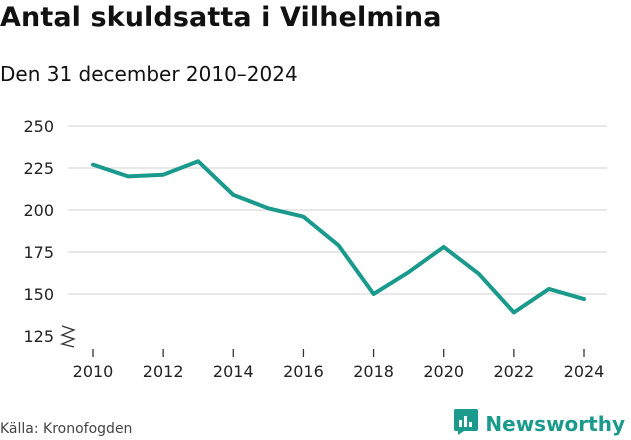 Image resolution: width=631 pixels, height=440 pixels. I want to click on x-axis-ticks: 2010 2012 2014 2016 2018 2020 2022 2024, so click(339, 365).